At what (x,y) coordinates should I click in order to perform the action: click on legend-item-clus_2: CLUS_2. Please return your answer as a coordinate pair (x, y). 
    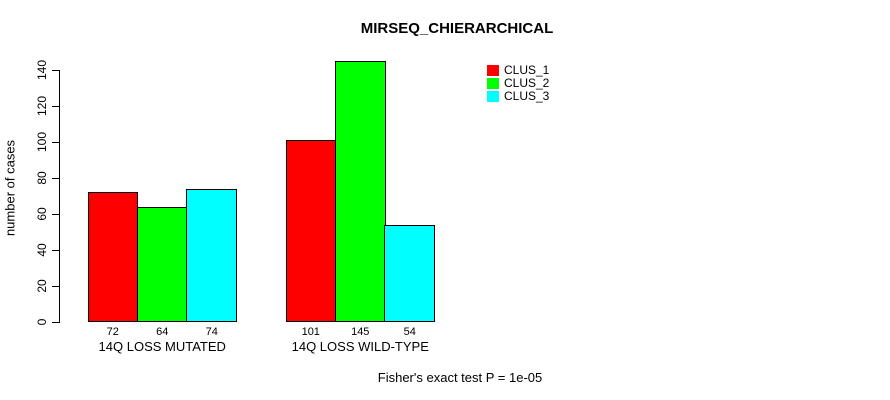
    Looking at the image, I should click on (518, 83).